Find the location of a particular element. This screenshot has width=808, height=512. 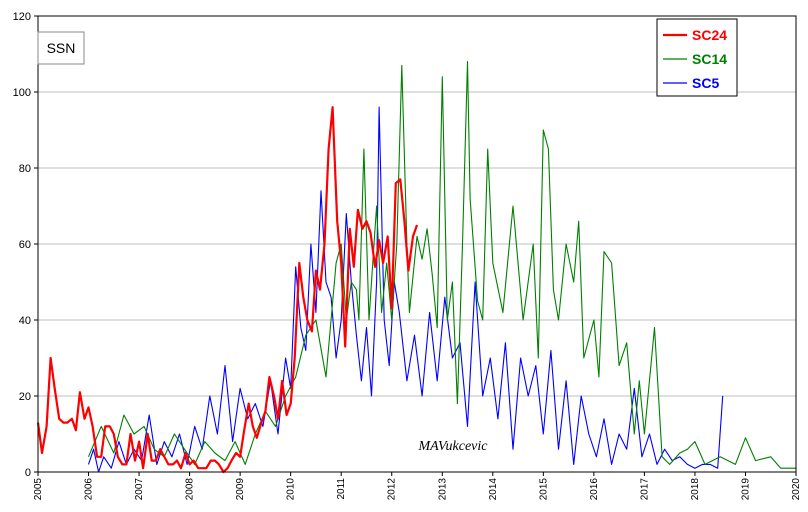

y-tick-label: 60 is located at coordinates (25, 245).